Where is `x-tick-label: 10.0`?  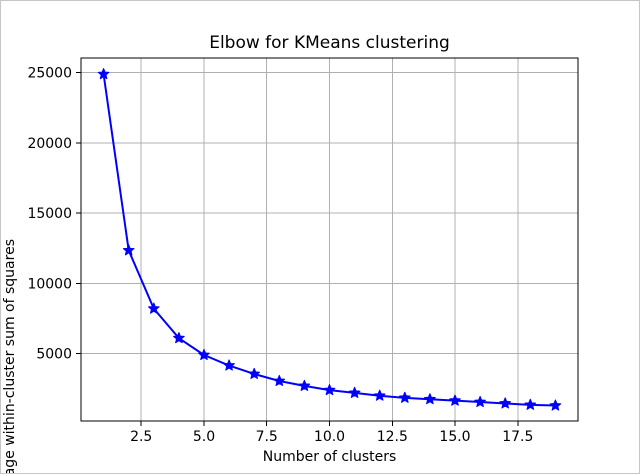 x-tick-label: 10.0 is located at coordinates (329, 437).